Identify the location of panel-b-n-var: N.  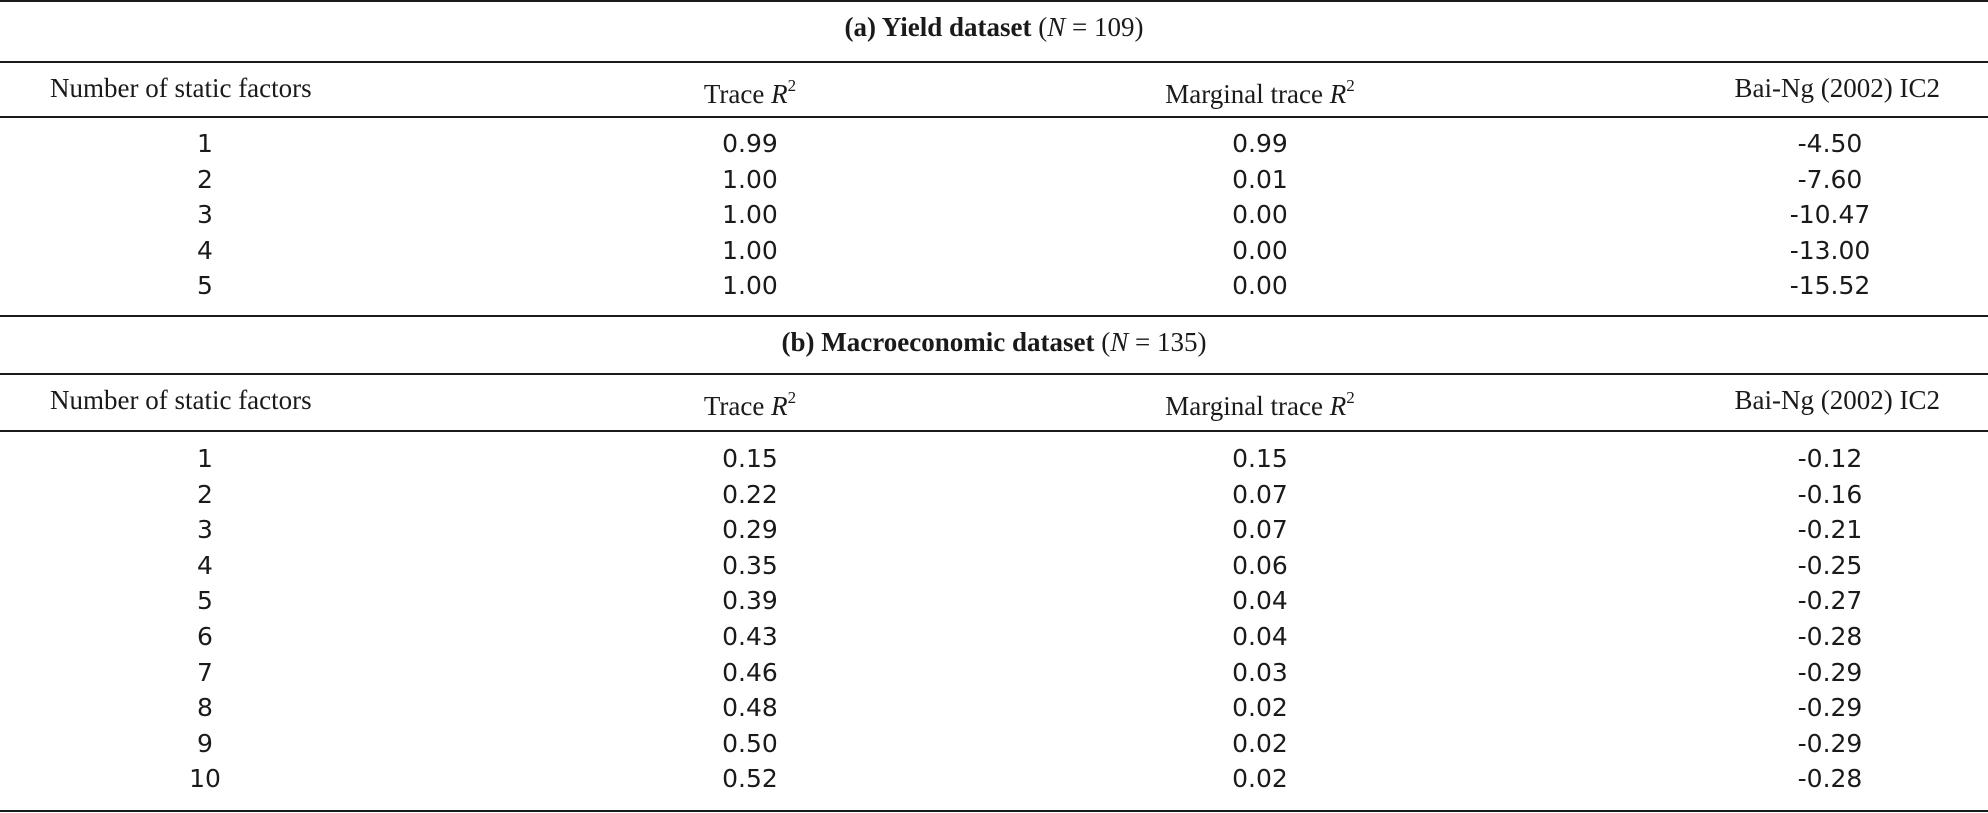
(1119, 342).